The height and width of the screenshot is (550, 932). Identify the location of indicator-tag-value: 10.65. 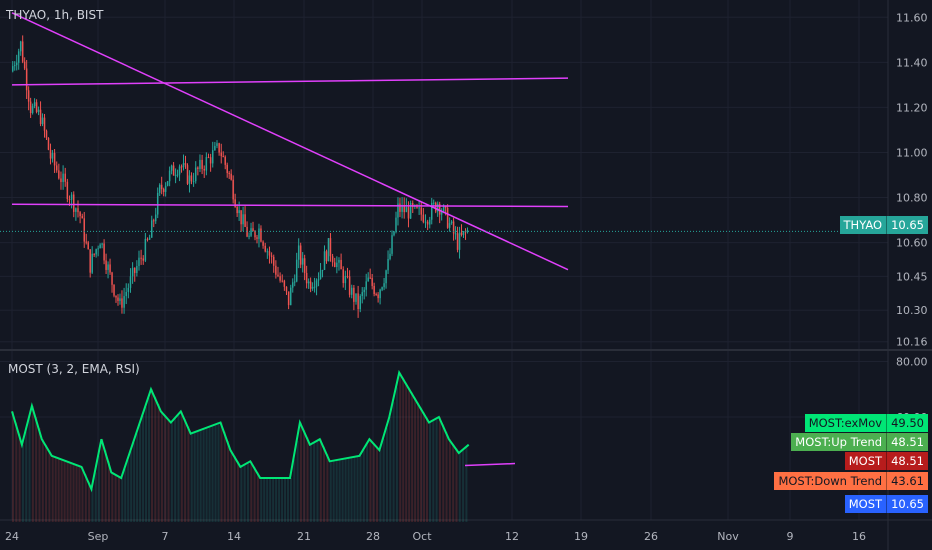
(907, 504).